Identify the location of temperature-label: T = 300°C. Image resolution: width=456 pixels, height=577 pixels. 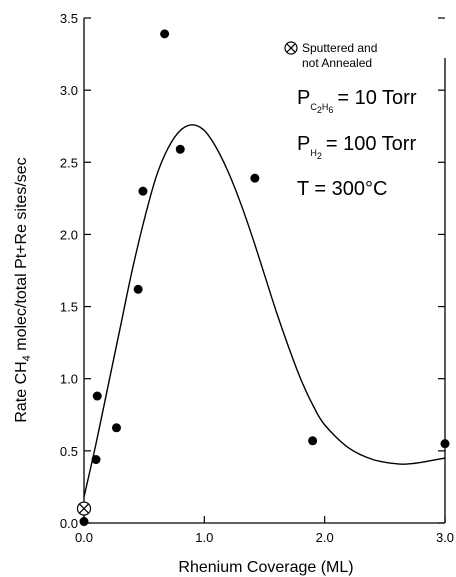
(342, 189).